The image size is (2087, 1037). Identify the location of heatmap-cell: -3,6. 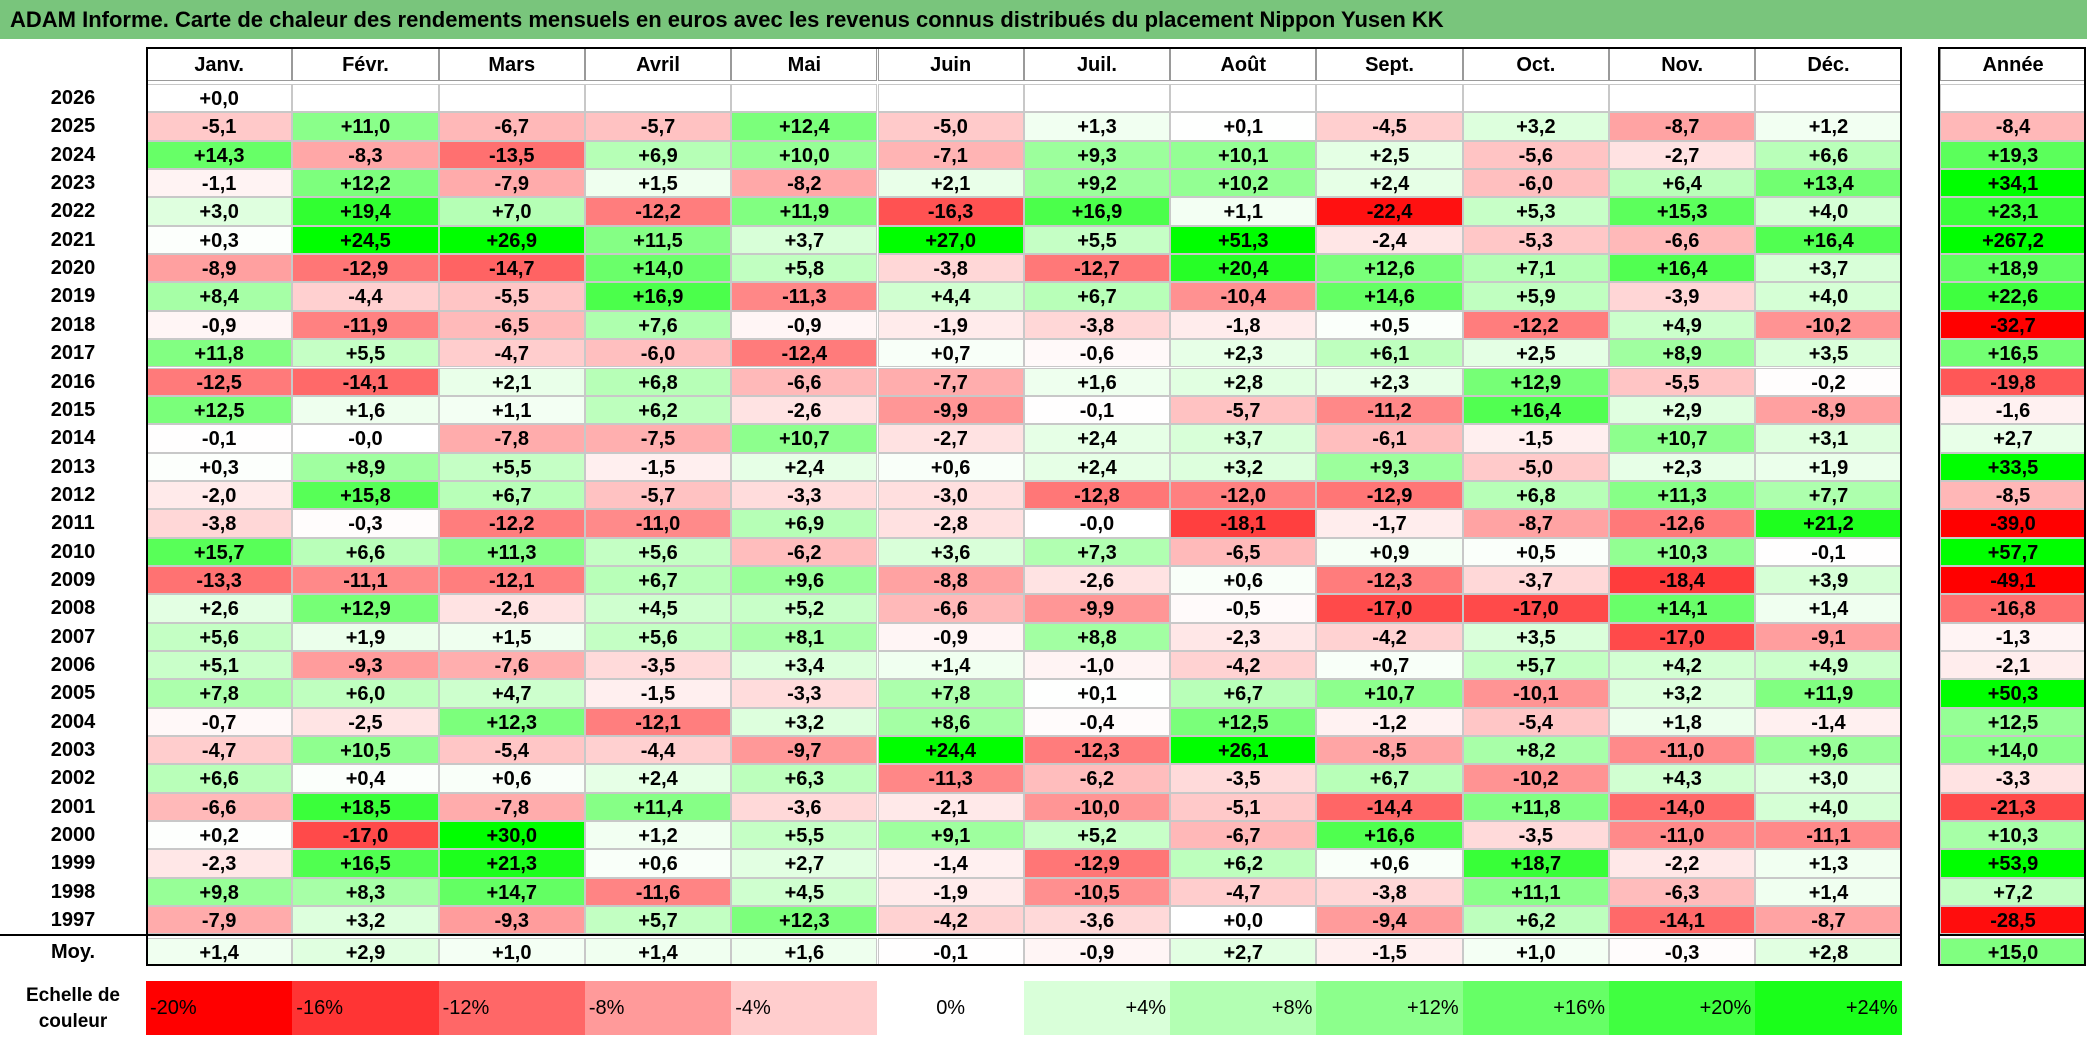
(804, 807).